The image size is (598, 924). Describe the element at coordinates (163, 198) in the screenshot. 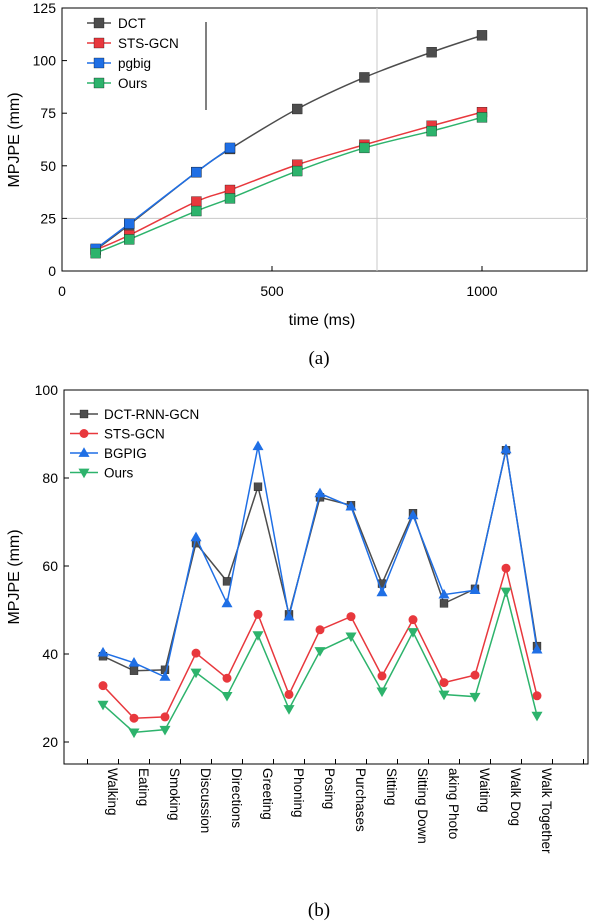

I see `panel-a-series-line-pgbig` at that location.